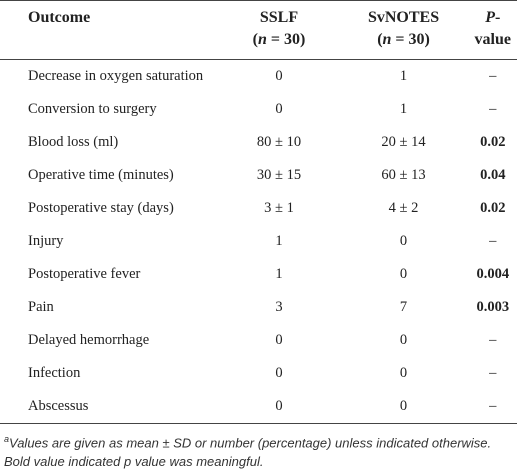 The height and width of the screenshot is (476, 517). What do you see at coordinates (258, 274) in the screenshot?
I see `table-row: Postoperative fever 1 0 0.004` at bounding box center [258, 274].